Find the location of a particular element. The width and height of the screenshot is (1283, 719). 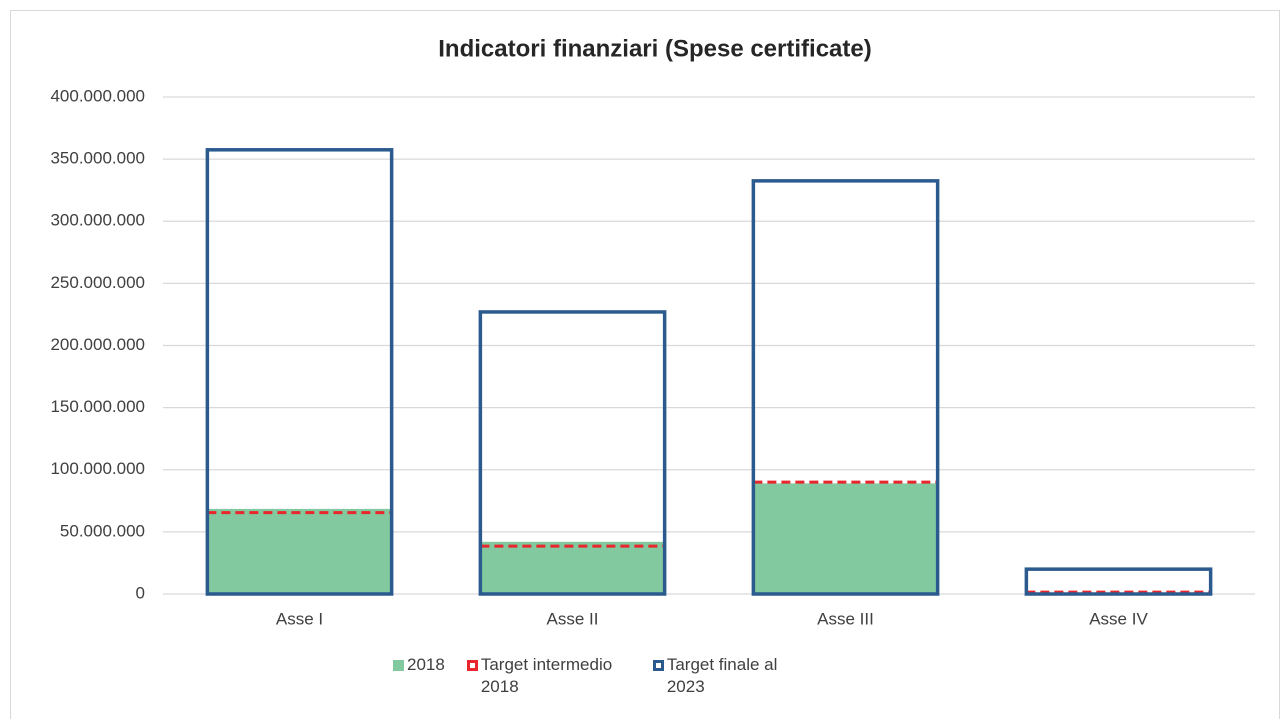

y-tick-label: 400.000.000 is located at coordinates (97, 95).